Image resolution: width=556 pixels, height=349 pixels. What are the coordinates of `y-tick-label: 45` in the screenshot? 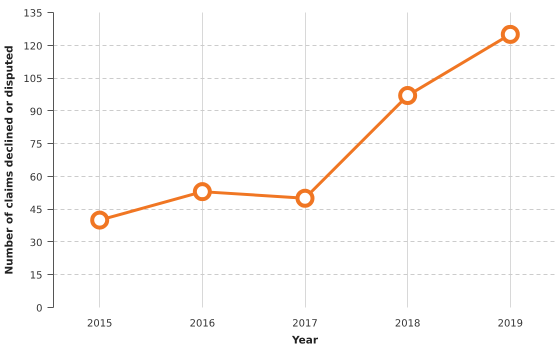 It's located at (36, 210).